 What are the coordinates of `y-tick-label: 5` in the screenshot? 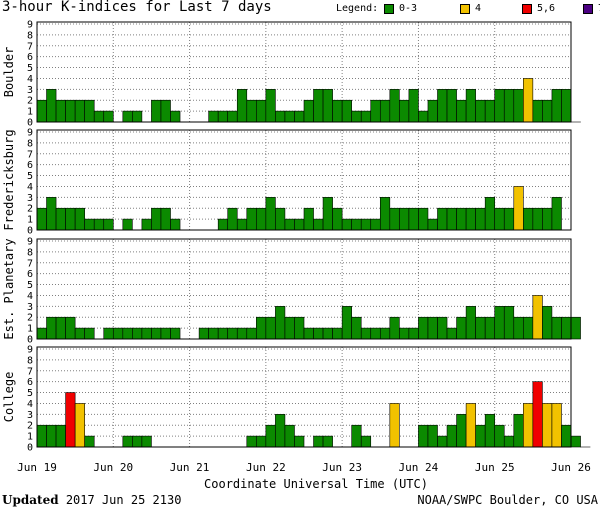 It's located at (30, 68).